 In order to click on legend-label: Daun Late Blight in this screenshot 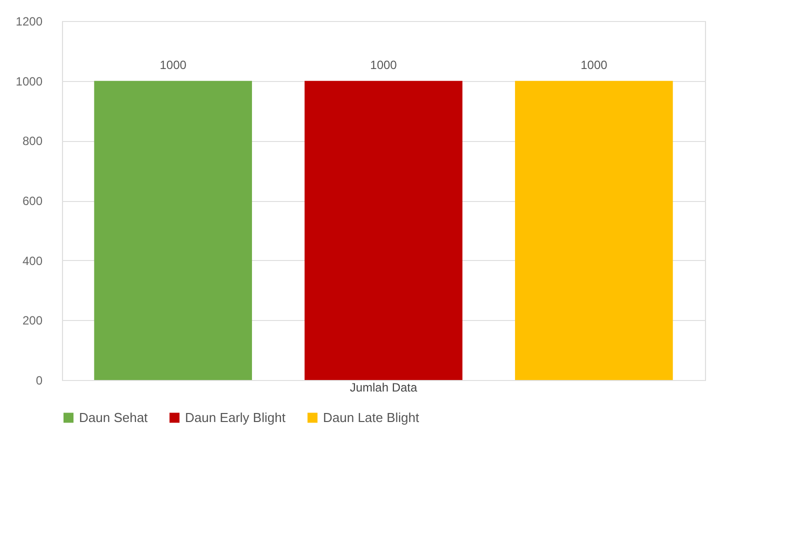, I will do `click(371, 417)`.